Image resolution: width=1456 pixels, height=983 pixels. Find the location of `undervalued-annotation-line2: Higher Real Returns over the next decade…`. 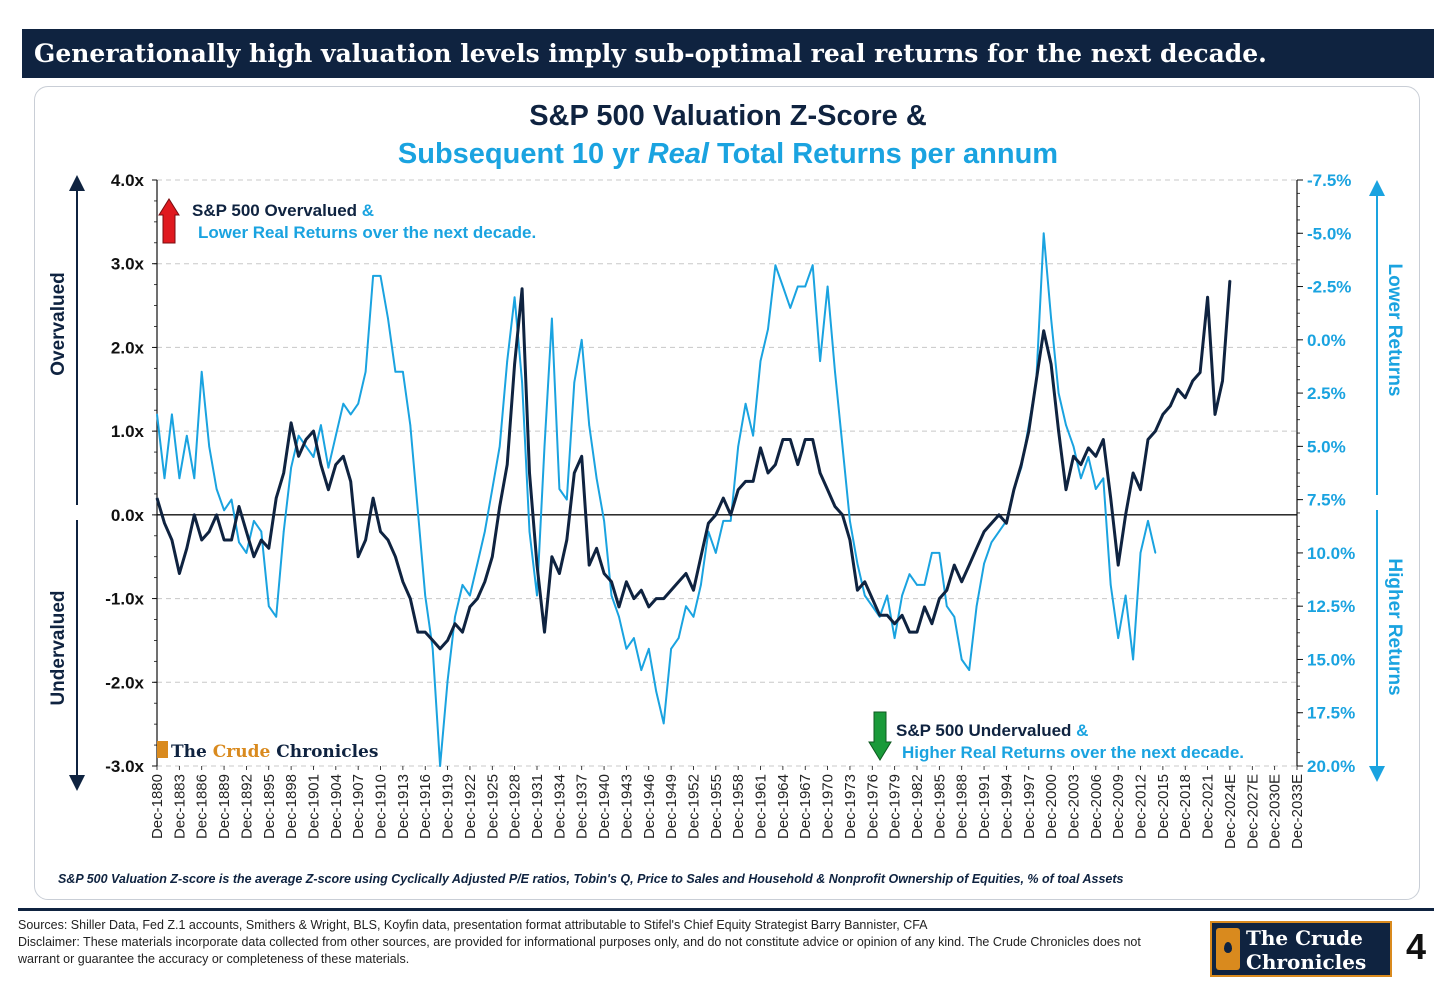

undervalued-annotation-line2: Higher Real Returns over the next decade… is located at coordinates (1073, 752).